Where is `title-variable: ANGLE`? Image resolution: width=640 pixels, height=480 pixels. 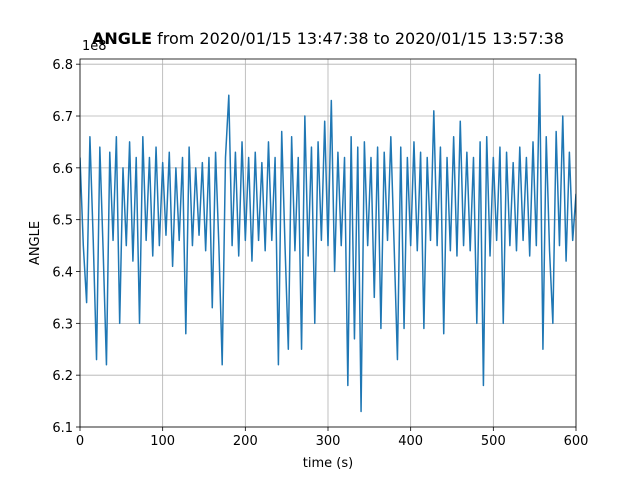 title-variable: ANGLE is located at coordinates (122, 38).